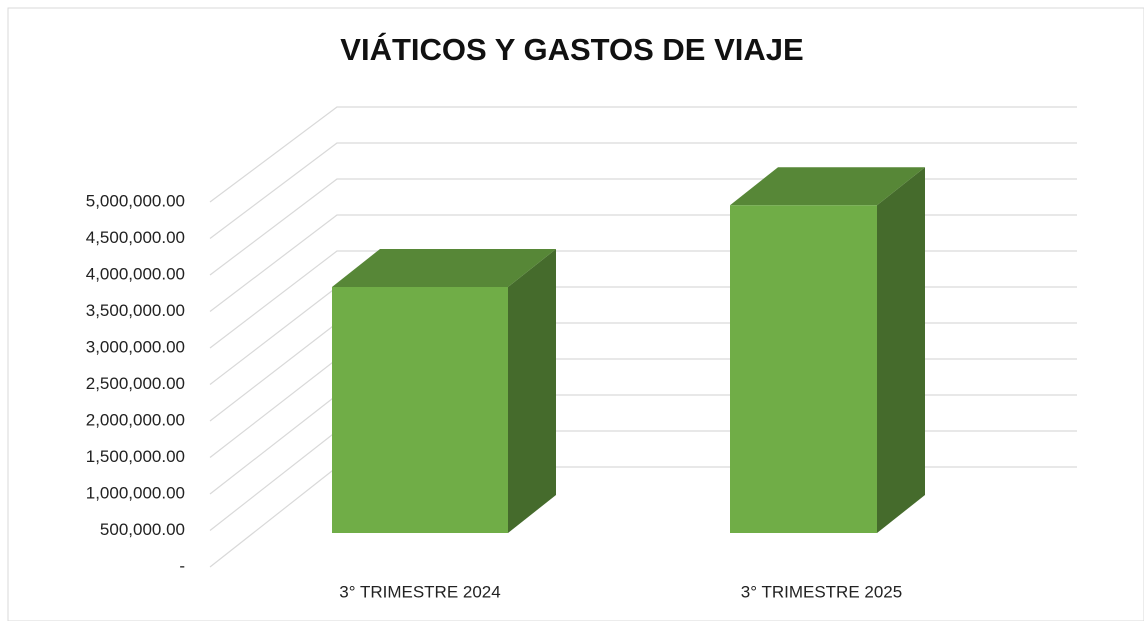  Describe the element at coordinates (135, 200) in the screenshot. I see `y-tick-label: 5,000,000.00` at that location.